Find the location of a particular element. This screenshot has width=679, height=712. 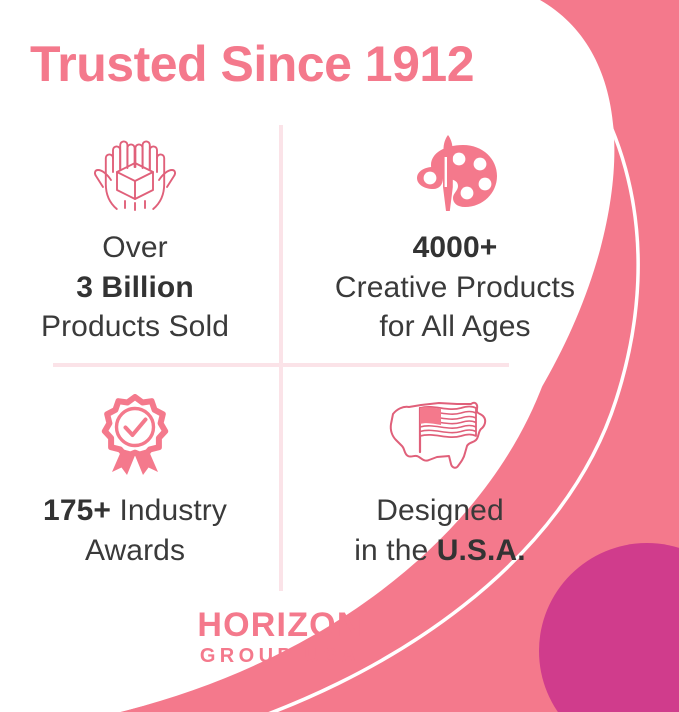

usa-map-flag-icon is located at coordinates (440, 436).